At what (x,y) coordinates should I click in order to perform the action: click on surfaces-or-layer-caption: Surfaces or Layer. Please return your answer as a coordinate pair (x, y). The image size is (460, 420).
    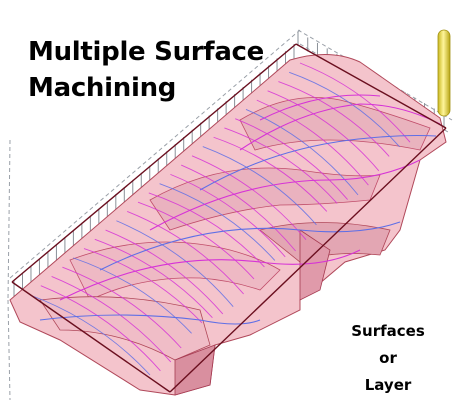
    Looking at the image, I should click on (388, 358).